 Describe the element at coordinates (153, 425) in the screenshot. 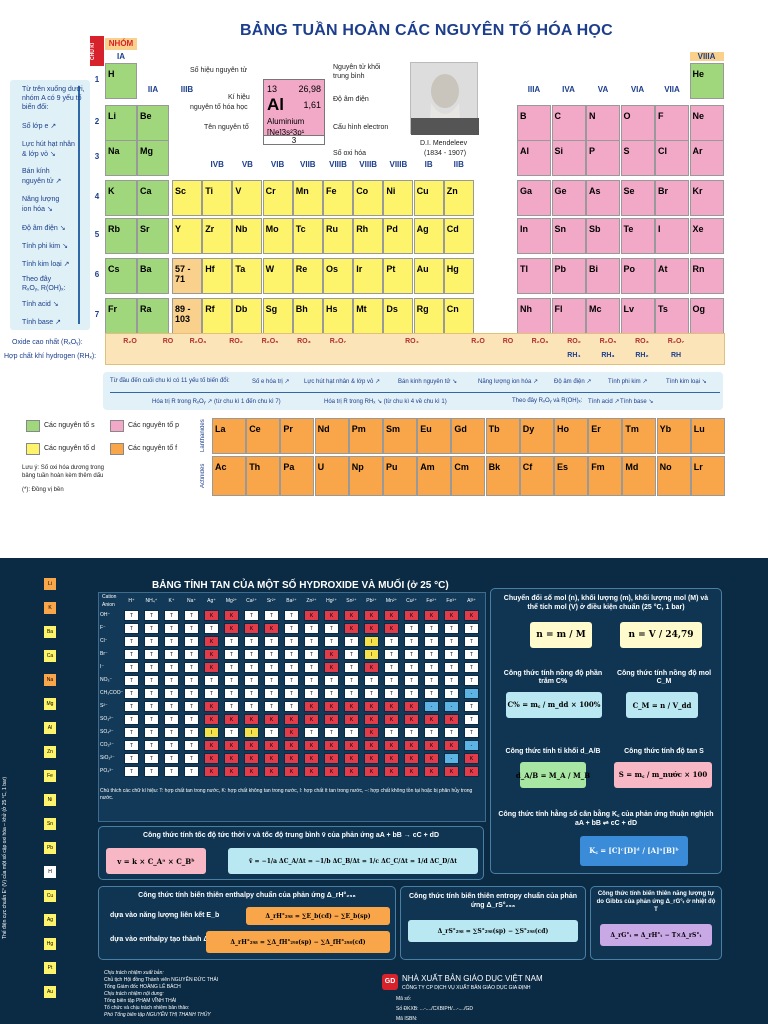

I see `key-label-1: Các nguyên tố p` at that location.